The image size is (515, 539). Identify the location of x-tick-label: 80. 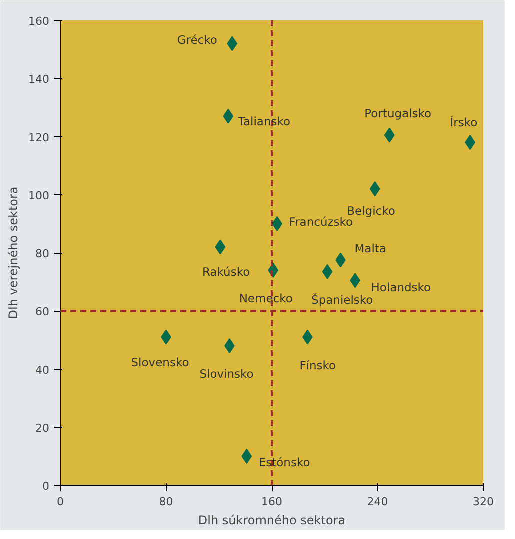
(166, 502).